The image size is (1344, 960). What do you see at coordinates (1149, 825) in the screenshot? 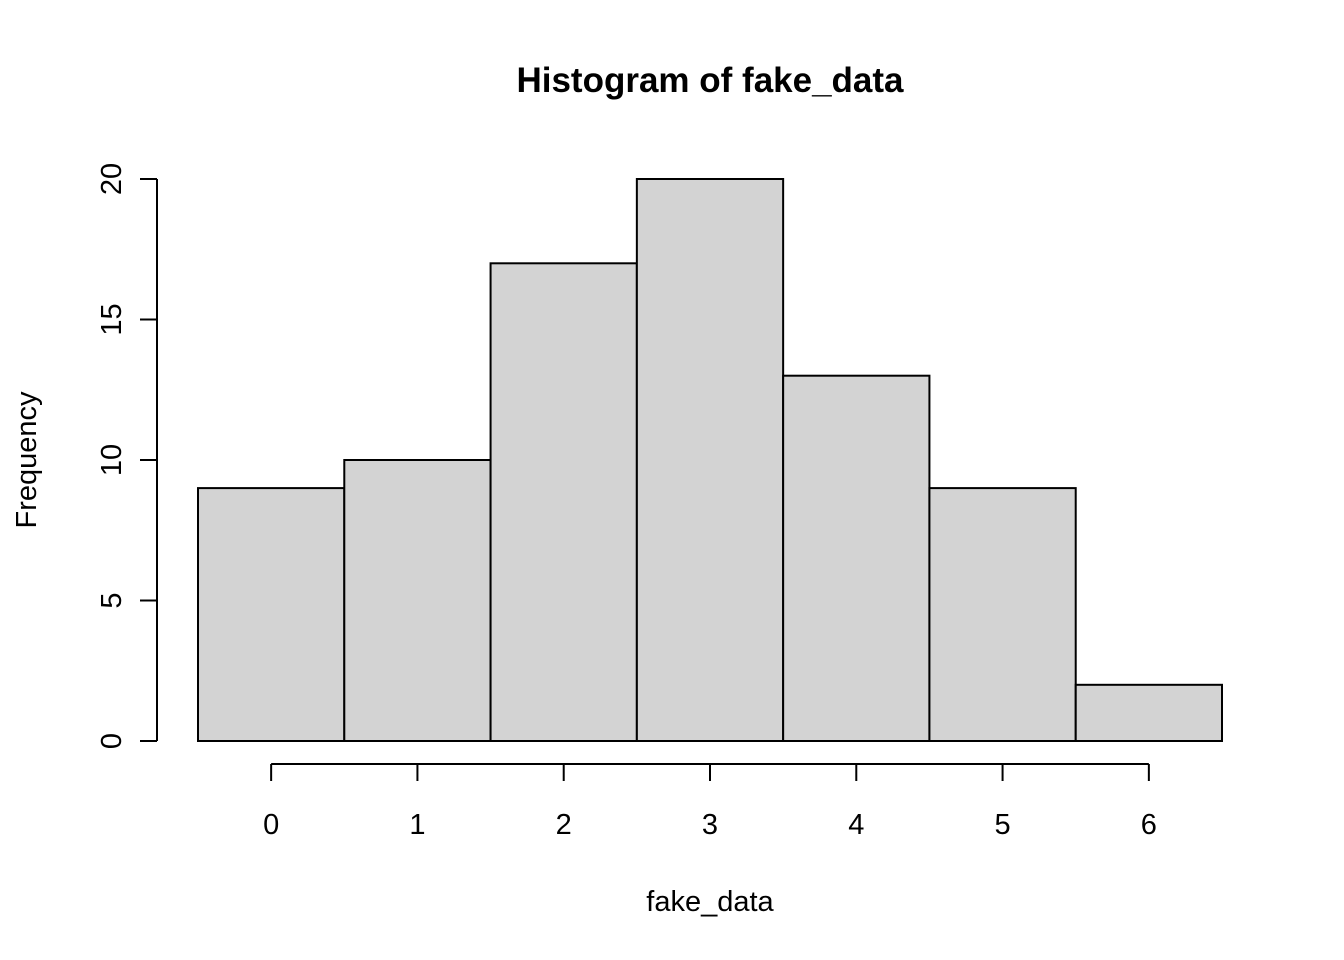
I see `x-tick-label-6: 6` at bounding box center [1149, 825].